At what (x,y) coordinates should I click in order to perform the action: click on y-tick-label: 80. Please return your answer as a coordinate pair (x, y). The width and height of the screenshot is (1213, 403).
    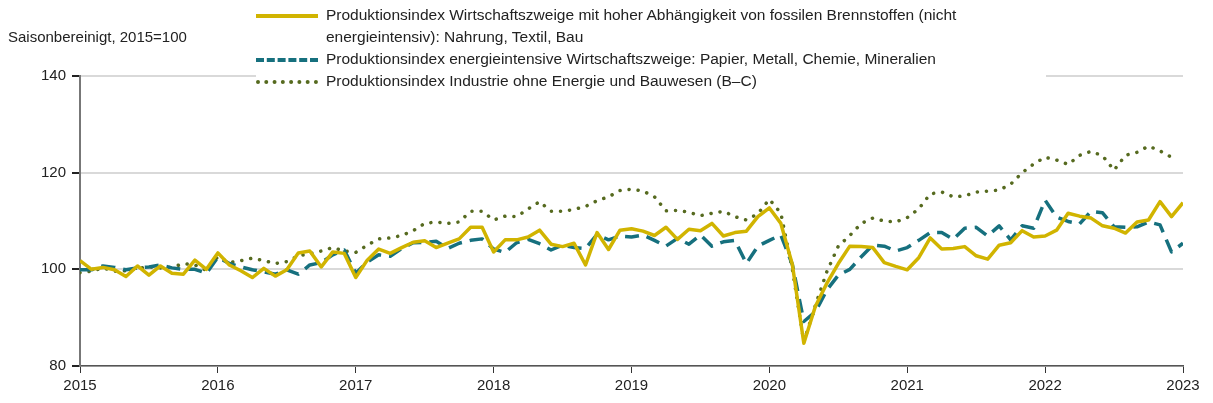
    Looking at the image, I should click on (57, 365).